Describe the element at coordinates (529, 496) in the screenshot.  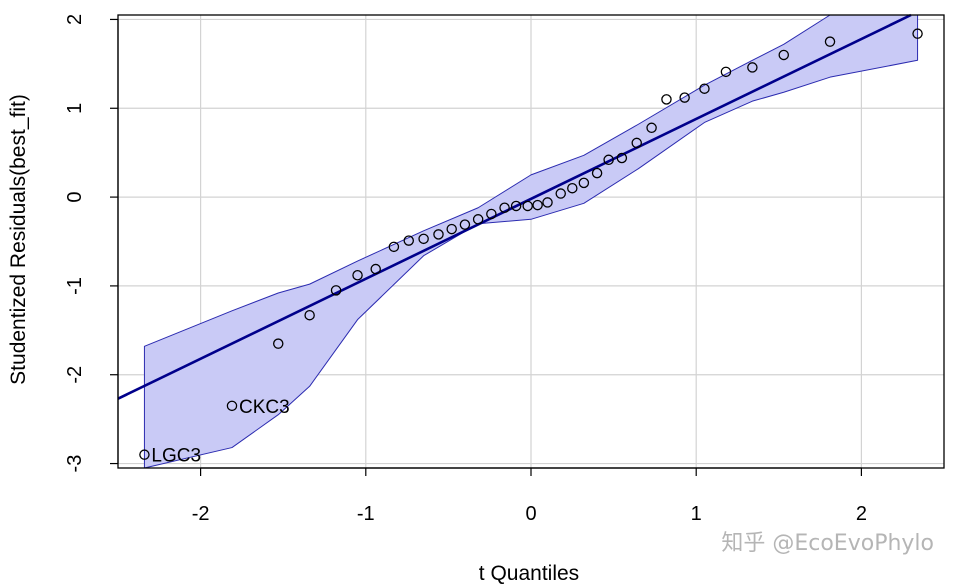
I see `x-axis: -2 -1 0 1 2` at that location.